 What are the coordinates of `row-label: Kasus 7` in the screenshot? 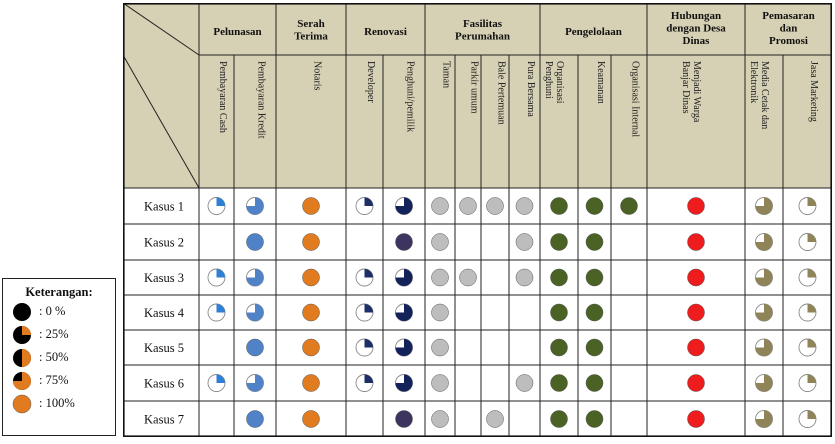 It's located at (164, 420).